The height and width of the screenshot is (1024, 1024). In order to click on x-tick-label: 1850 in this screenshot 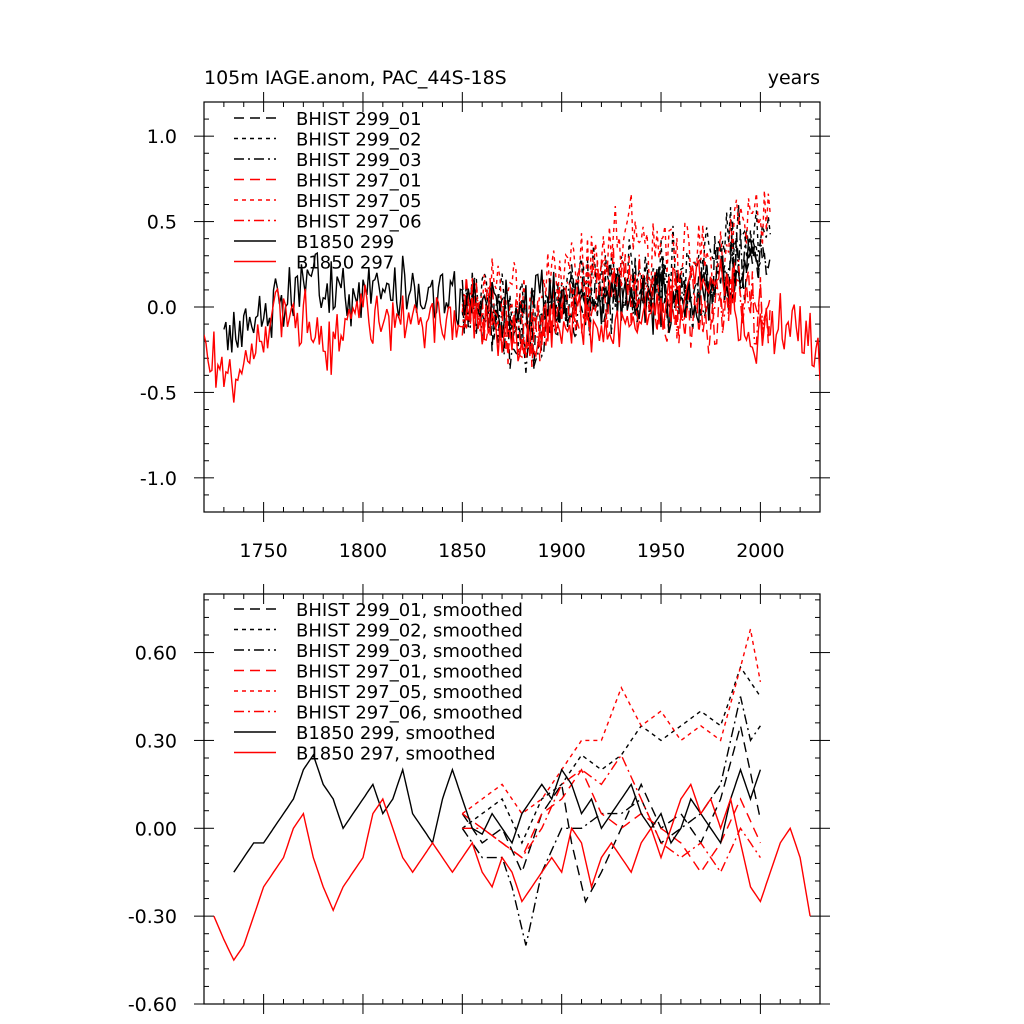, I will do `click(462, 551)`.